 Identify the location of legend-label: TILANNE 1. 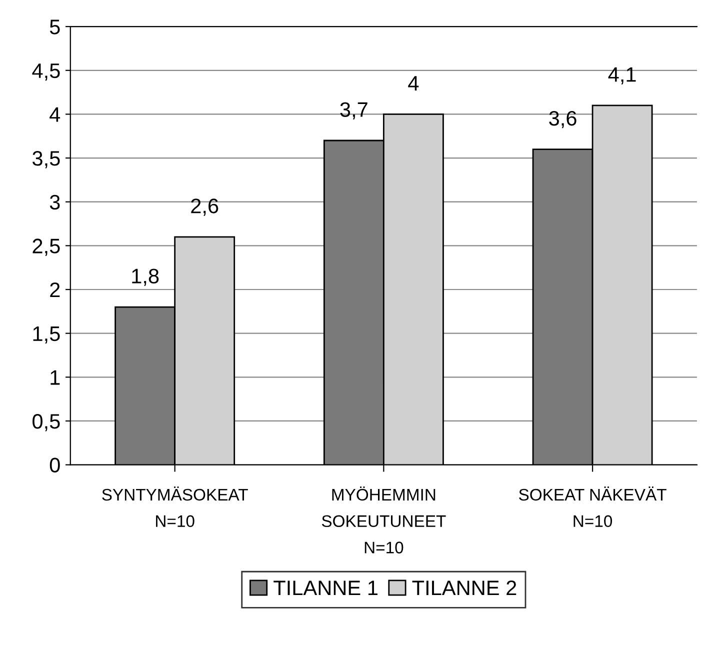
(326, 588).